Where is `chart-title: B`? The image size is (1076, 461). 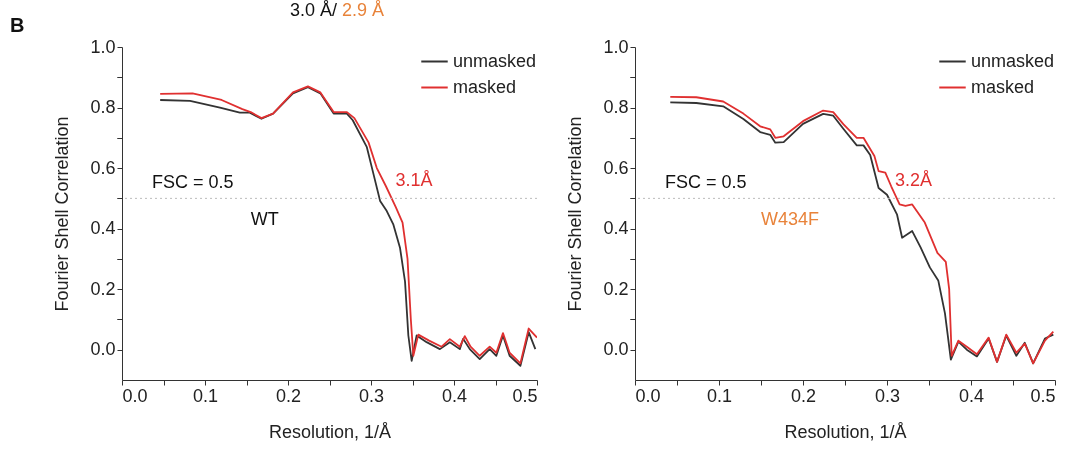 chart-title: B is located at coordinates (17, 25).